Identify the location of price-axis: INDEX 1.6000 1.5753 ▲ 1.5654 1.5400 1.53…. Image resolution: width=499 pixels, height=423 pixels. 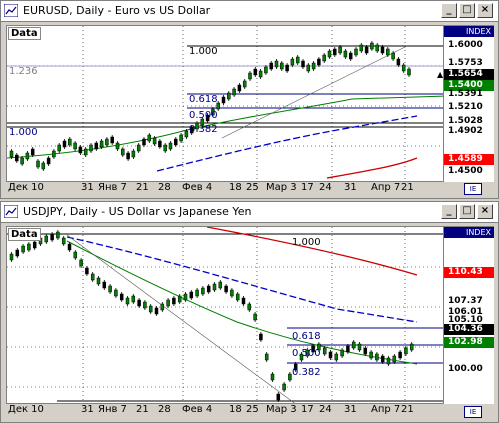
(465, 103).